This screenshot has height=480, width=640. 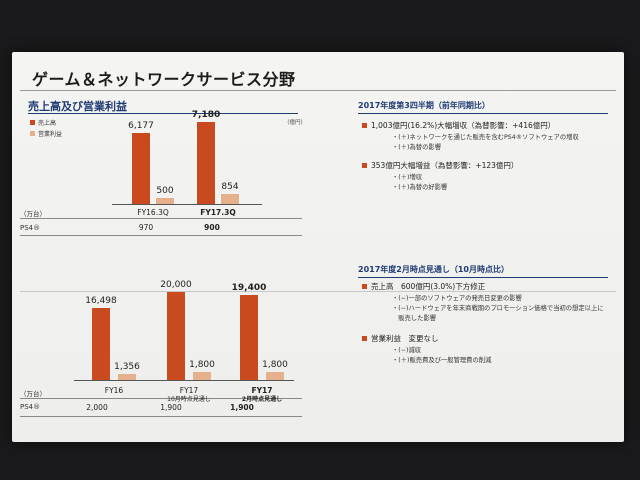 I want to click on right-top-item-text: 353億円大幅増益（為替影響：+123億円）, so click(x=445, y=165).